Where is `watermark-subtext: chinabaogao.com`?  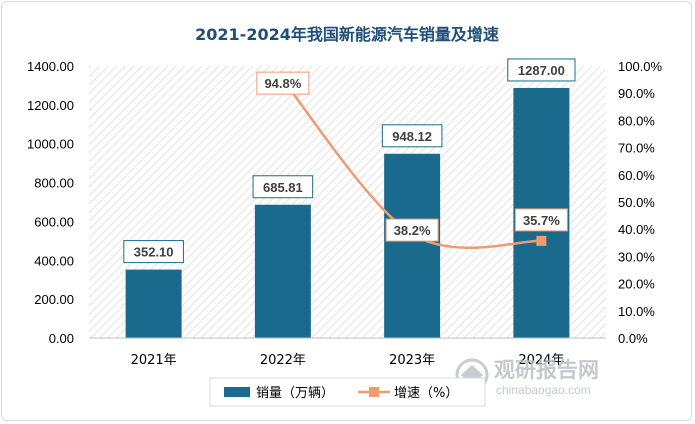 watermark-subtext: chinabaogao.com is located at coordinates (543, 390).